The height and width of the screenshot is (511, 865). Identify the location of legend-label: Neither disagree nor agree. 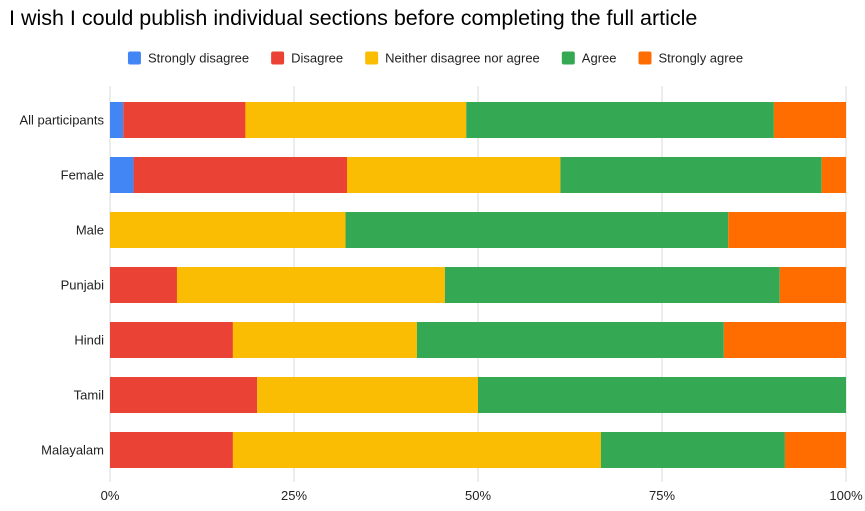
(462, 58).